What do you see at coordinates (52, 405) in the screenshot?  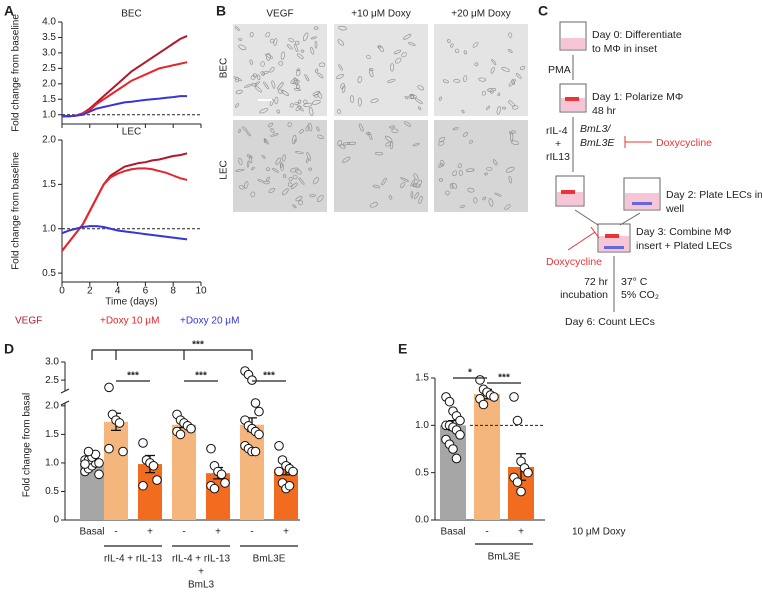 I see `y-tick-label: 2.0` at bounding box center [52, 405].